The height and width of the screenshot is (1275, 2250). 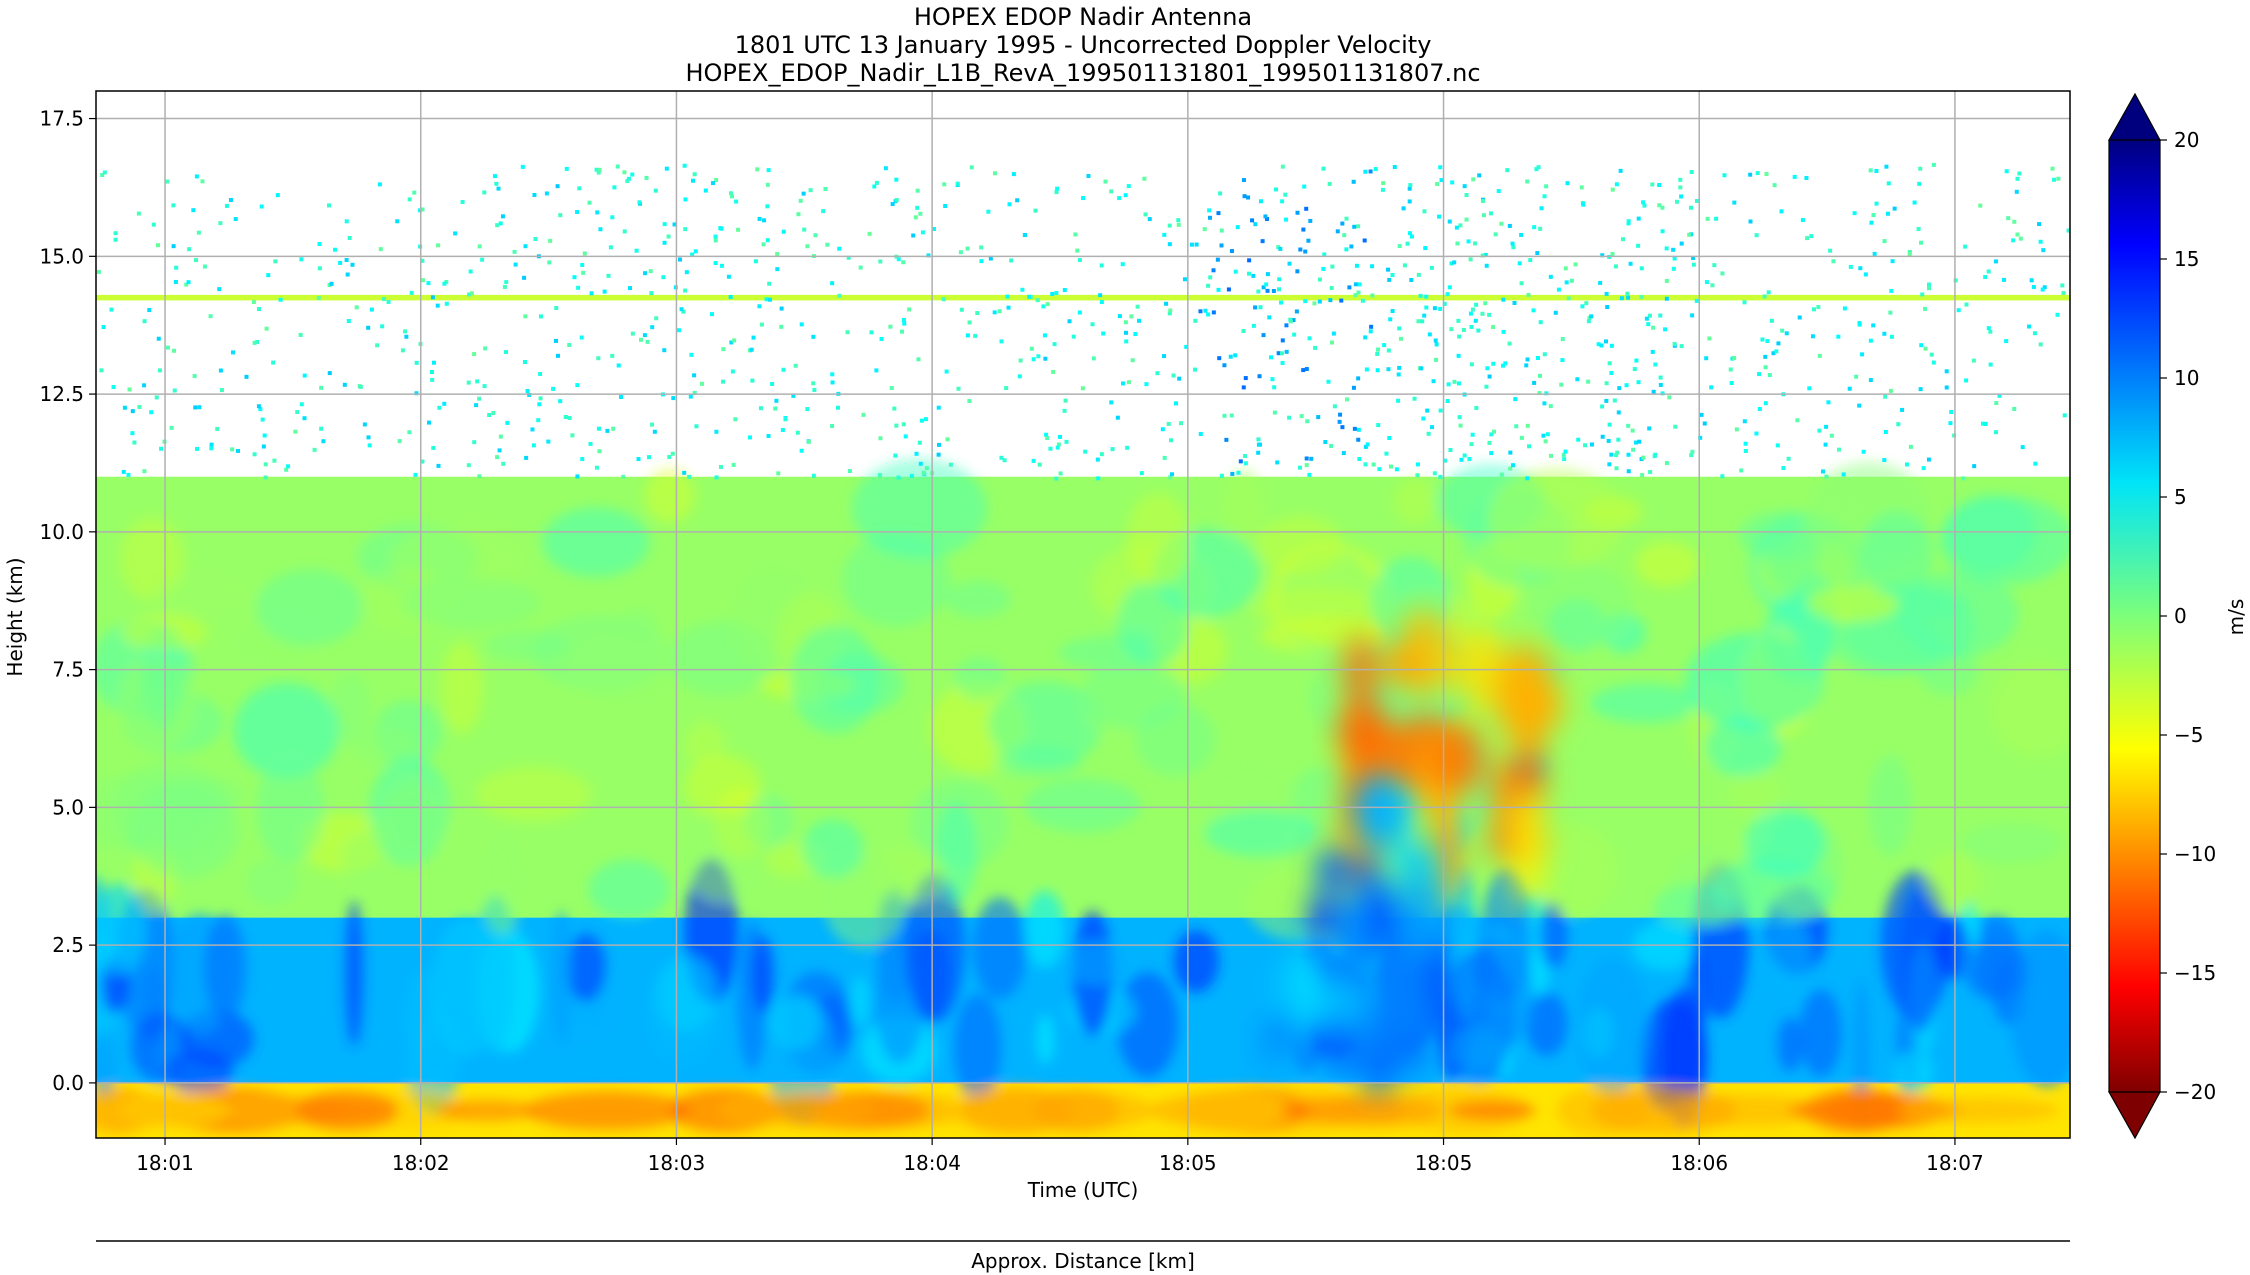 I want to click on colorbar-gradient, so click(x=2134, y=616).